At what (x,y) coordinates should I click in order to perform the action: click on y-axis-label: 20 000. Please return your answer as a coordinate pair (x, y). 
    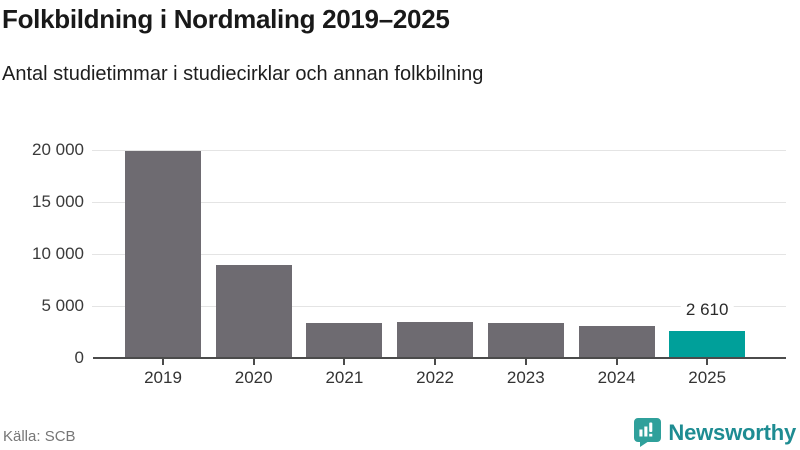
    Looking at the image, I should click on (58, 149).